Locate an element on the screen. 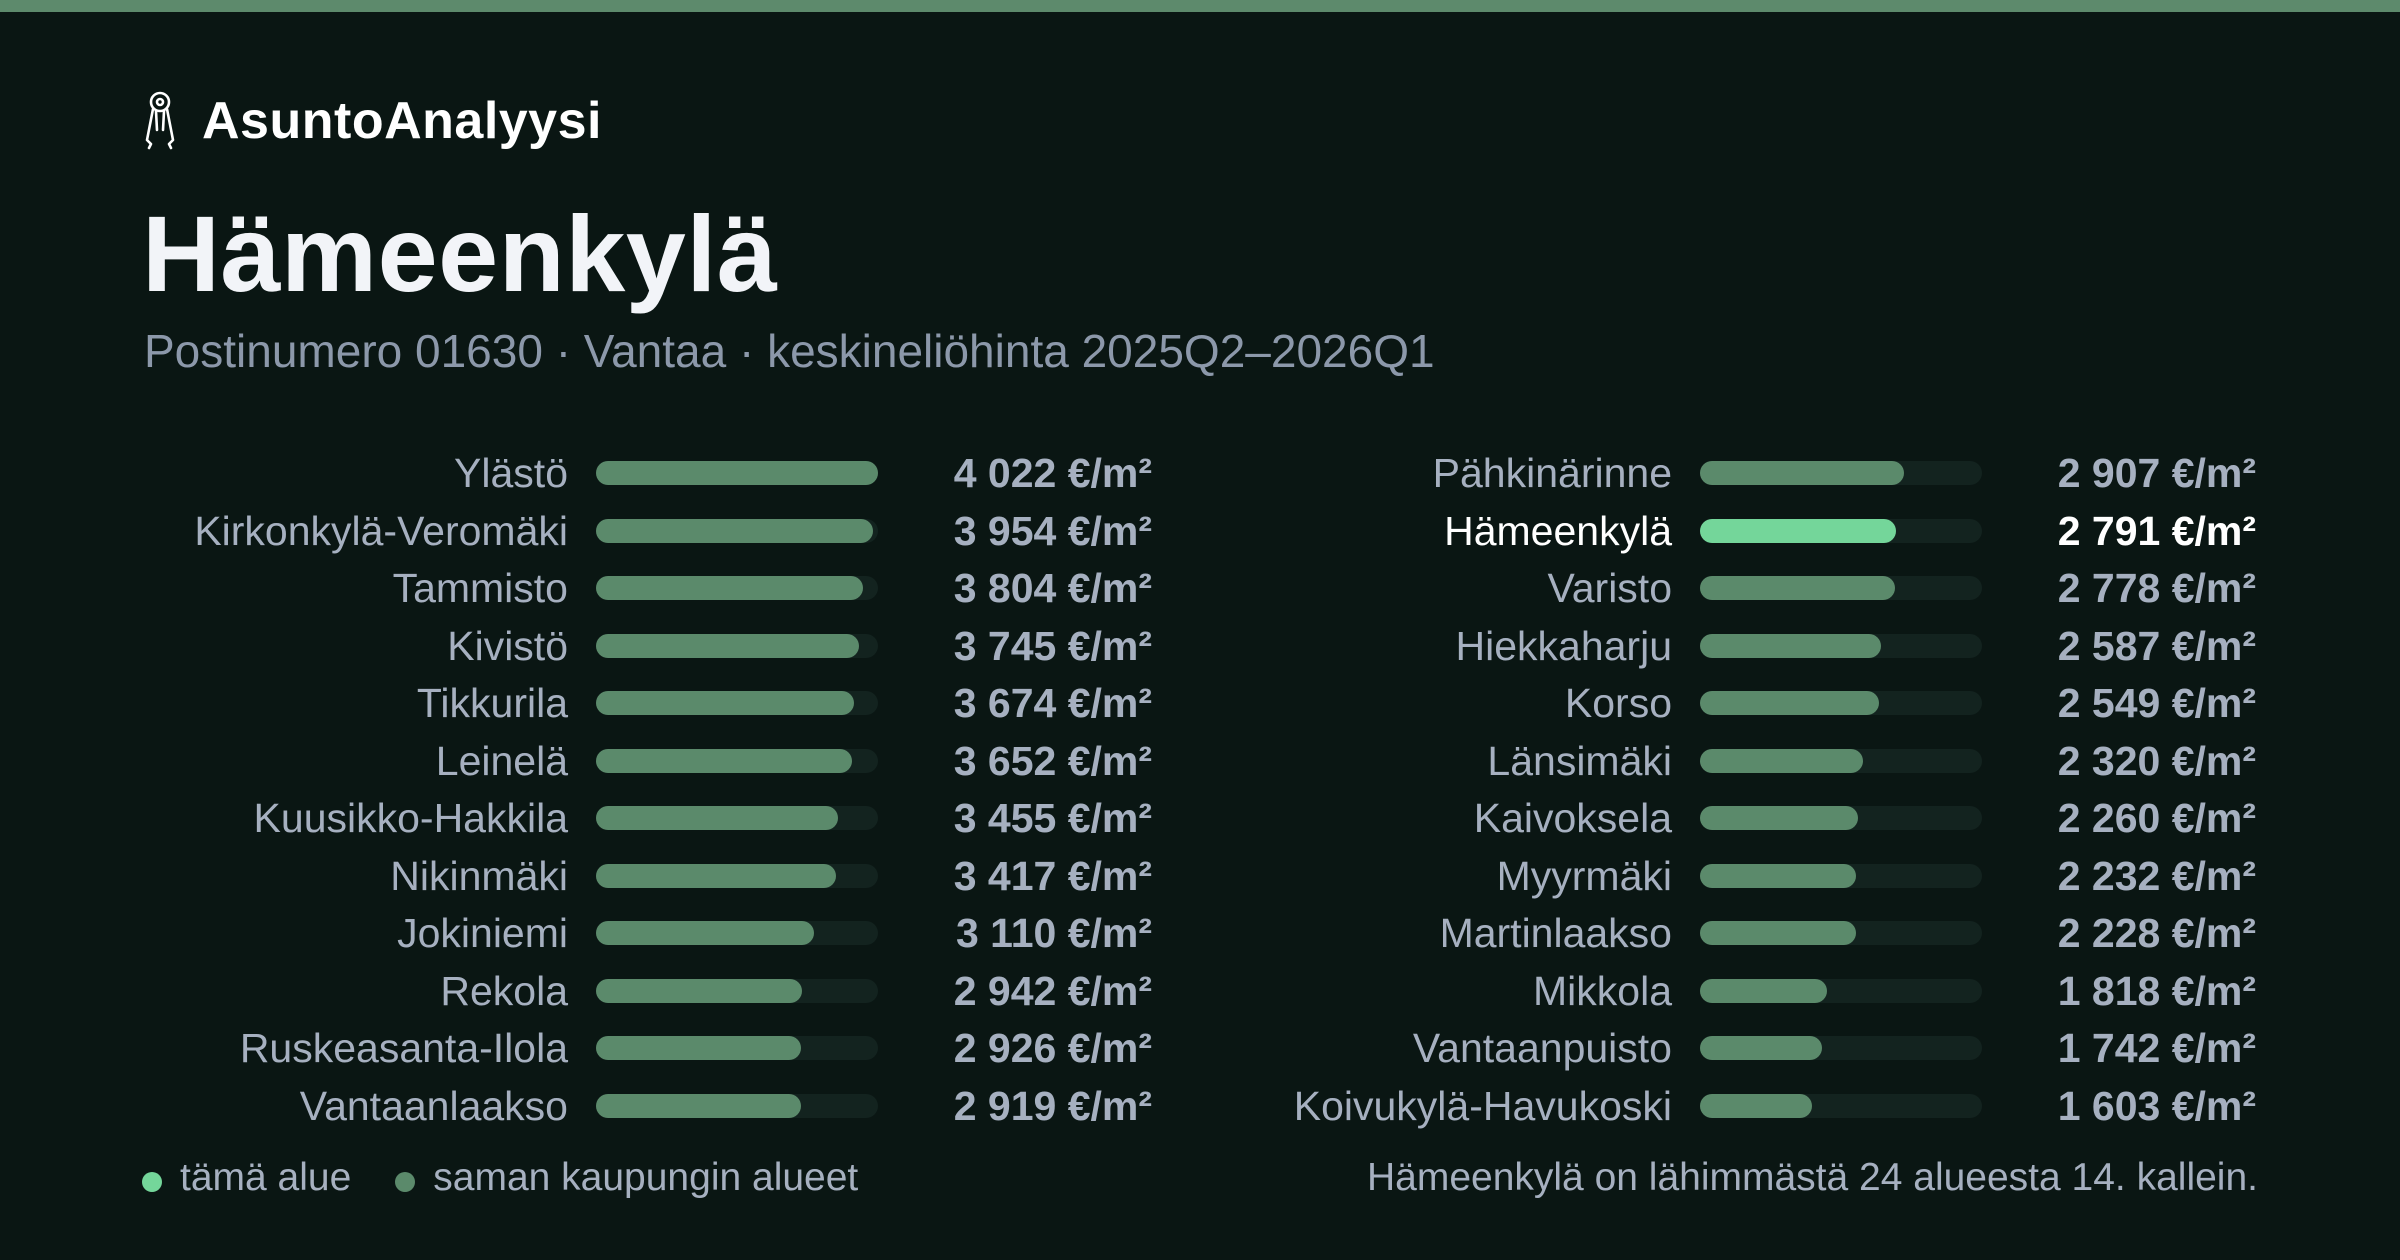 The width and height of the screenshot is (2400, 1260). bar-value-label: 2 549 €/m² is located at coordinates (2156, 703).